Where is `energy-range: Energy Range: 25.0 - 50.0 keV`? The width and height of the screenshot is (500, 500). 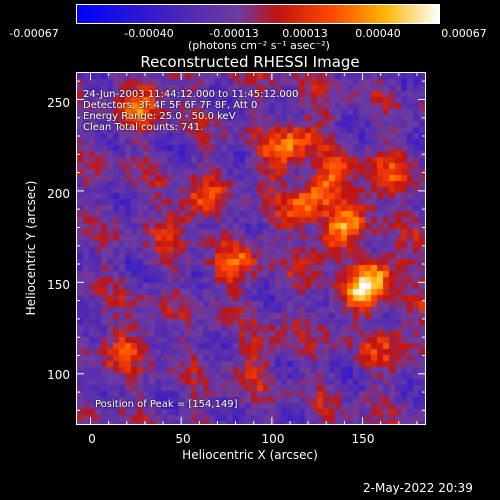 energy-range: Energy Range: 25.0 - 50.0 keV is located at coordinates (159, 116).